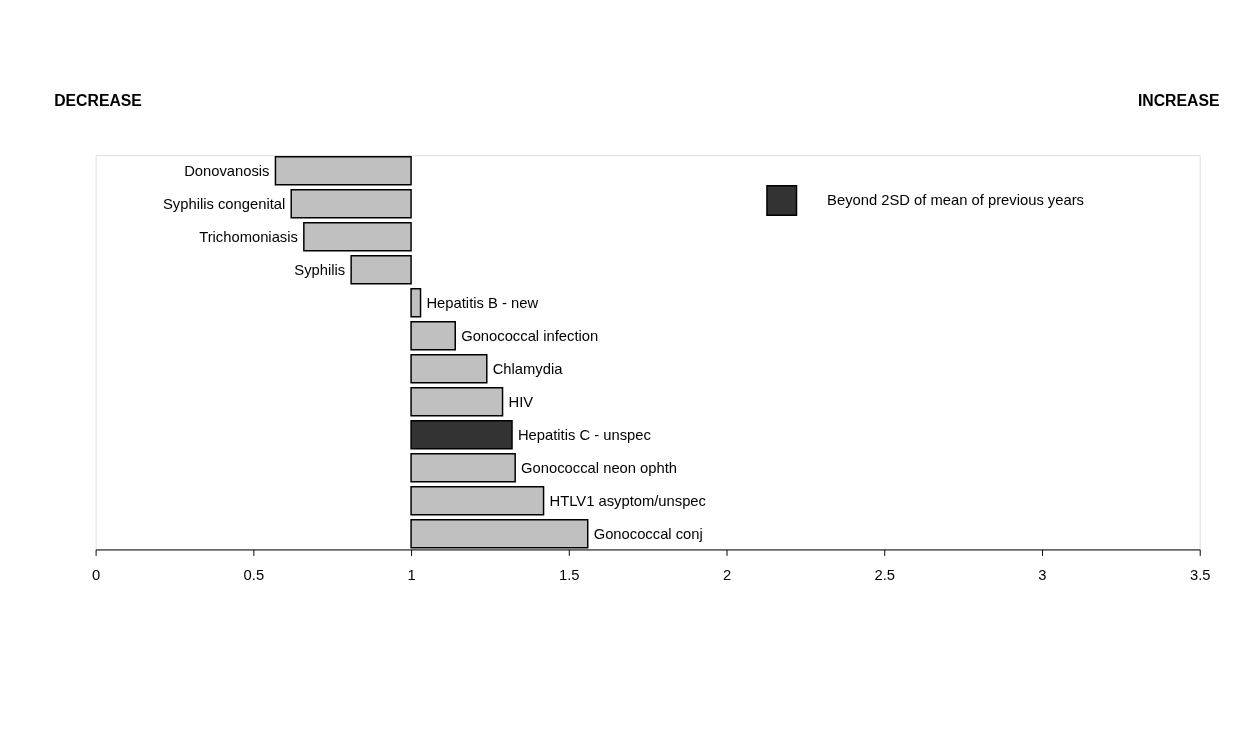 Image resolution: width=1249 pixels, height=754 pixels. I want to click on y-tick-label: Syphilis congenital, so click(224, 203).